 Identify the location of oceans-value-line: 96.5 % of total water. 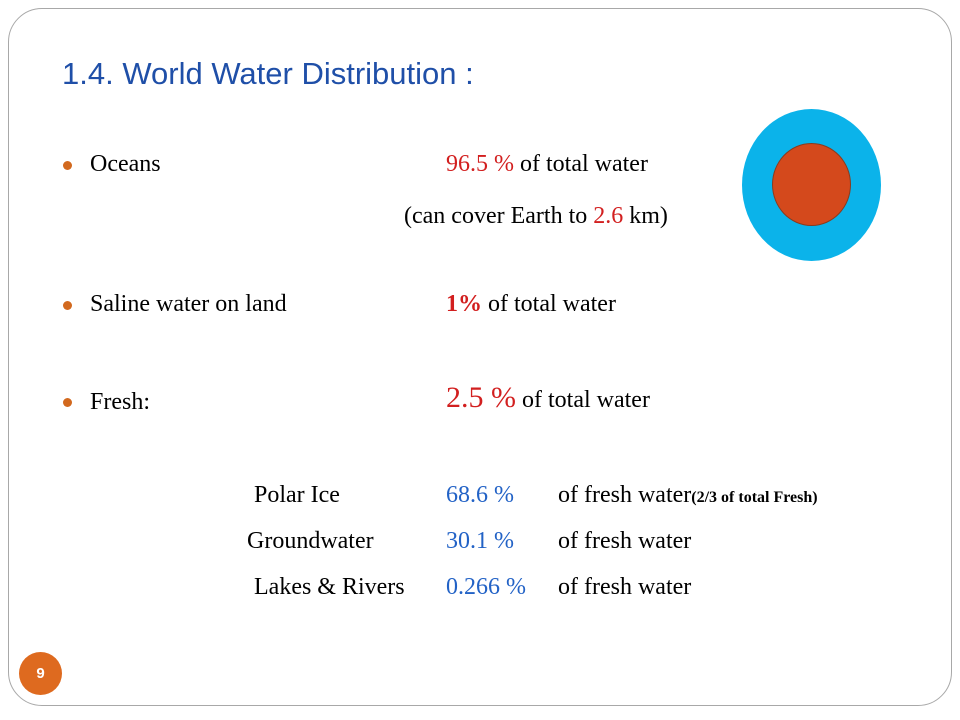
(547, 164).